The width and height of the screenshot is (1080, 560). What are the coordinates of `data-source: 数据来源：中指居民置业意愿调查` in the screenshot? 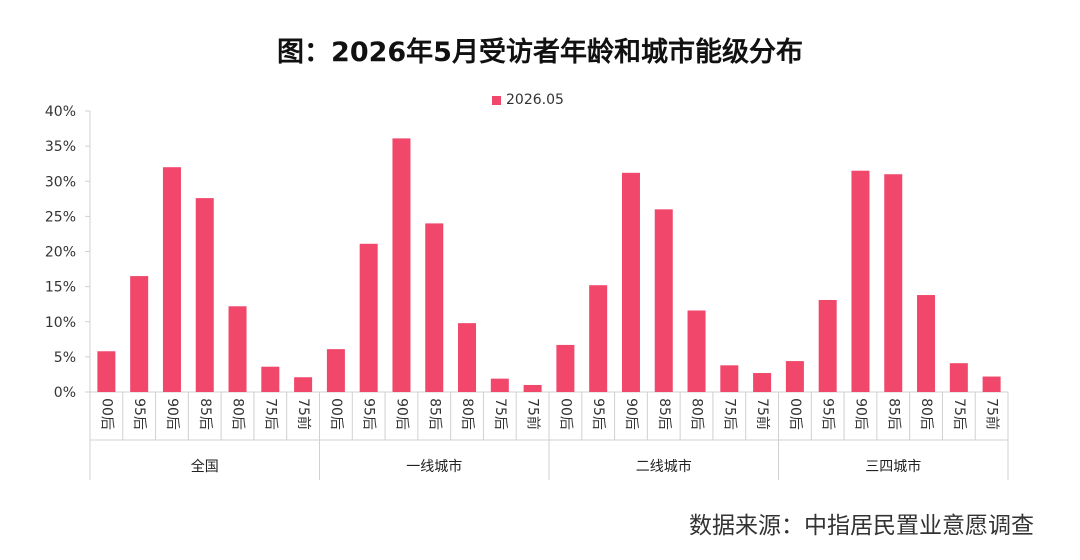 It's located at (861, 526).